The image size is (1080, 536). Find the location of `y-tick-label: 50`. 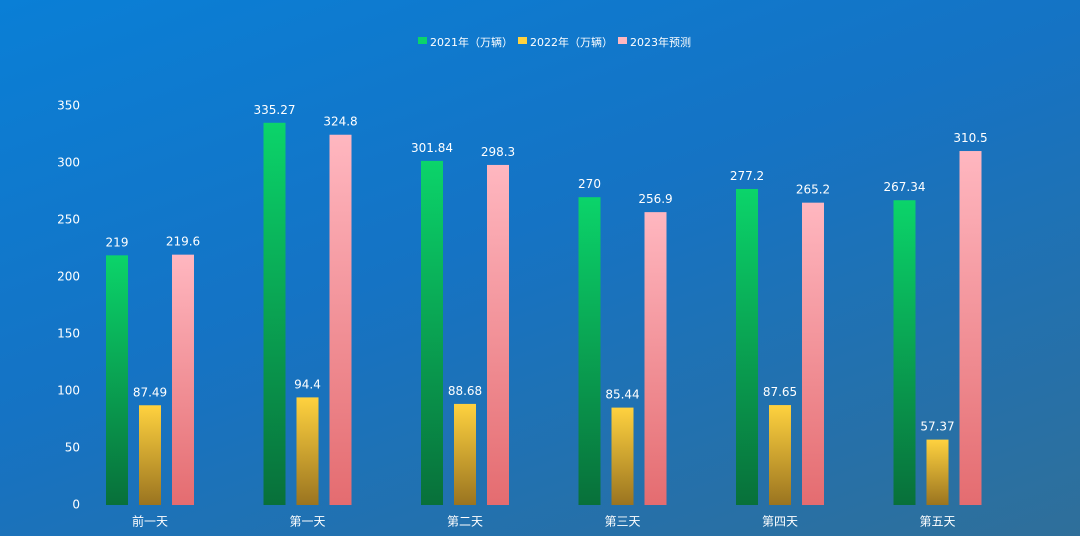

y-tick-label: 50 is located at coordinates (72, 448).